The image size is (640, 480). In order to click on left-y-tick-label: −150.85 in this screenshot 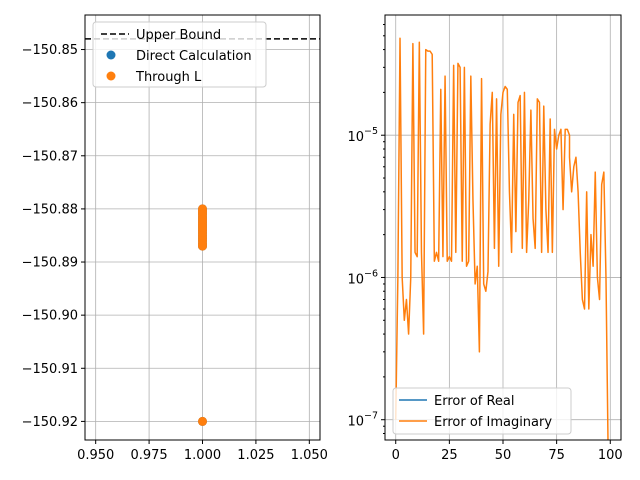, I will do `click(50, 50)`.